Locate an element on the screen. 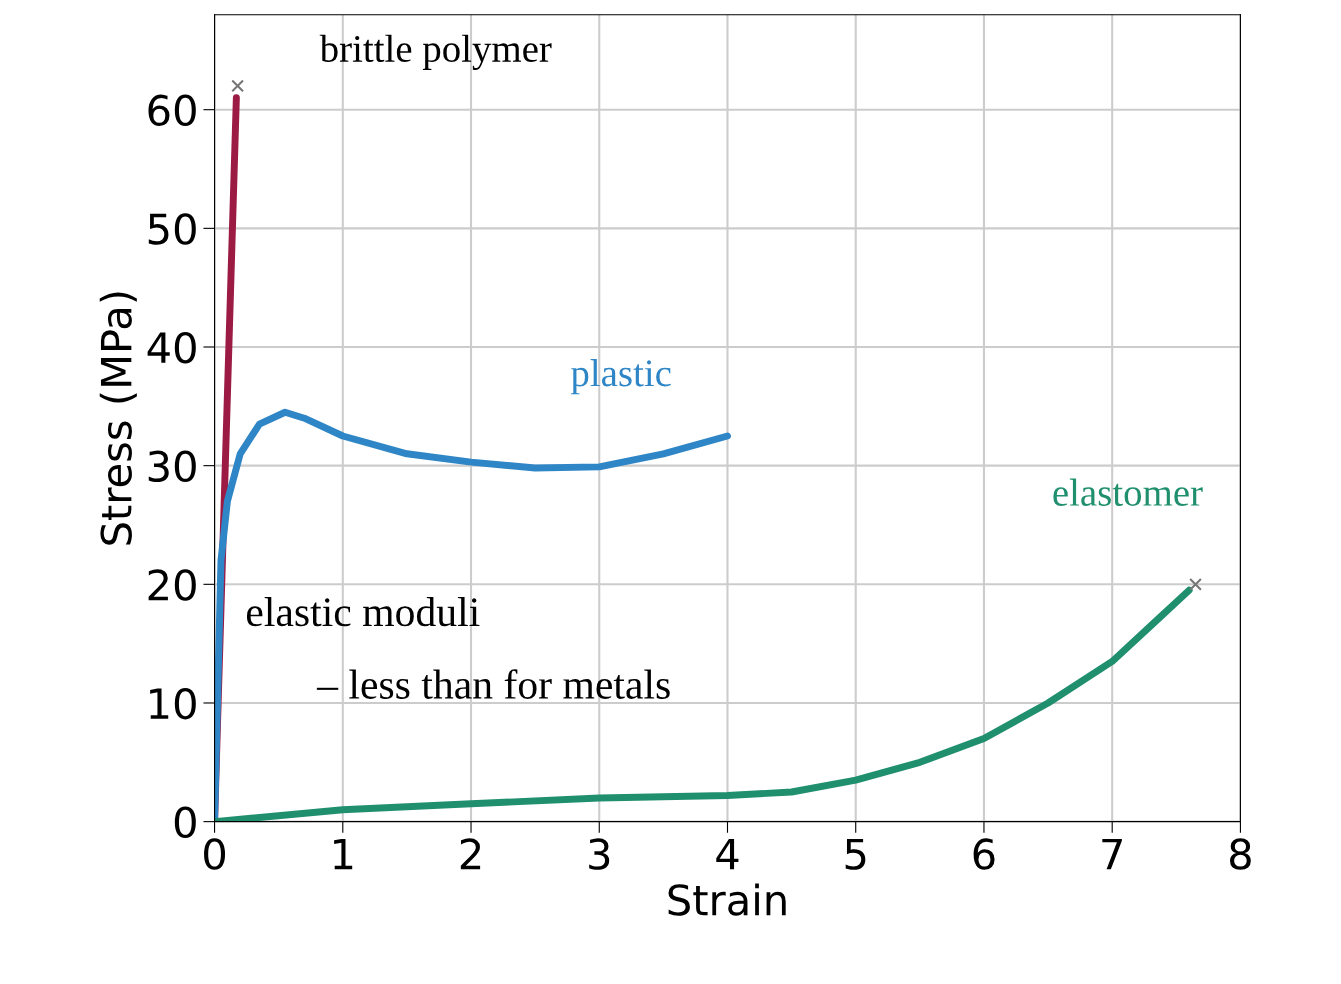  annotation: – less than for metals is located at coordinates (493, 684).